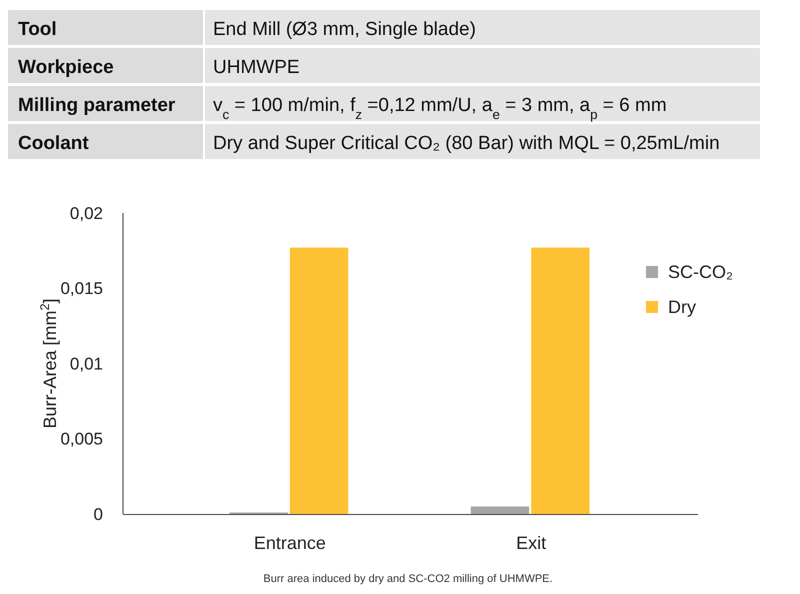 This screenshot has width=800, height=594. I want to click on x-tick-label: Entrance, so click(290, 543).